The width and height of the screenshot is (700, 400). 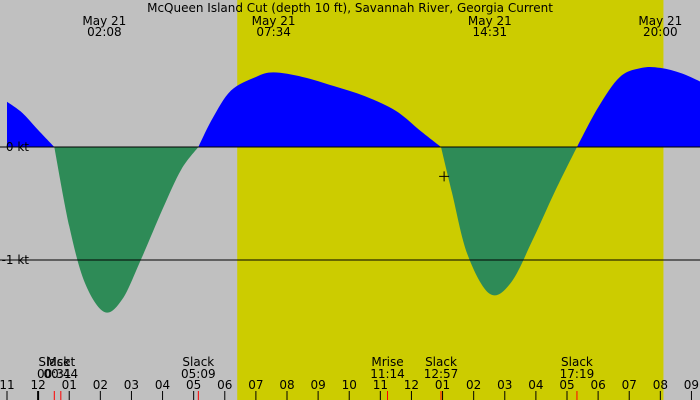 I want to click on y-axis-labels: 0 kt -1 kt, so click(x=16, y=203).